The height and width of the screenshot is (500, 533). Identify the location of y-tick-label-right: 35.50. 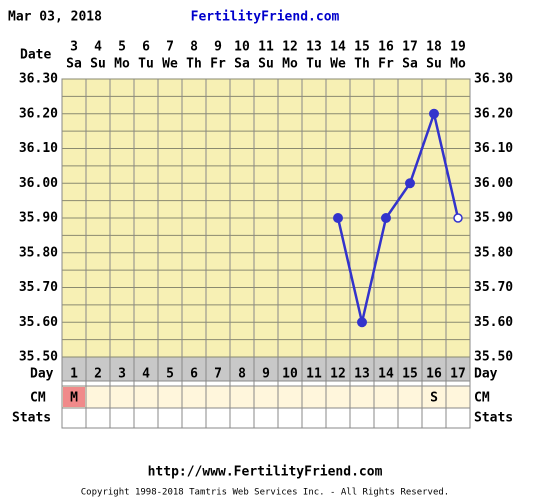
(493, 357).